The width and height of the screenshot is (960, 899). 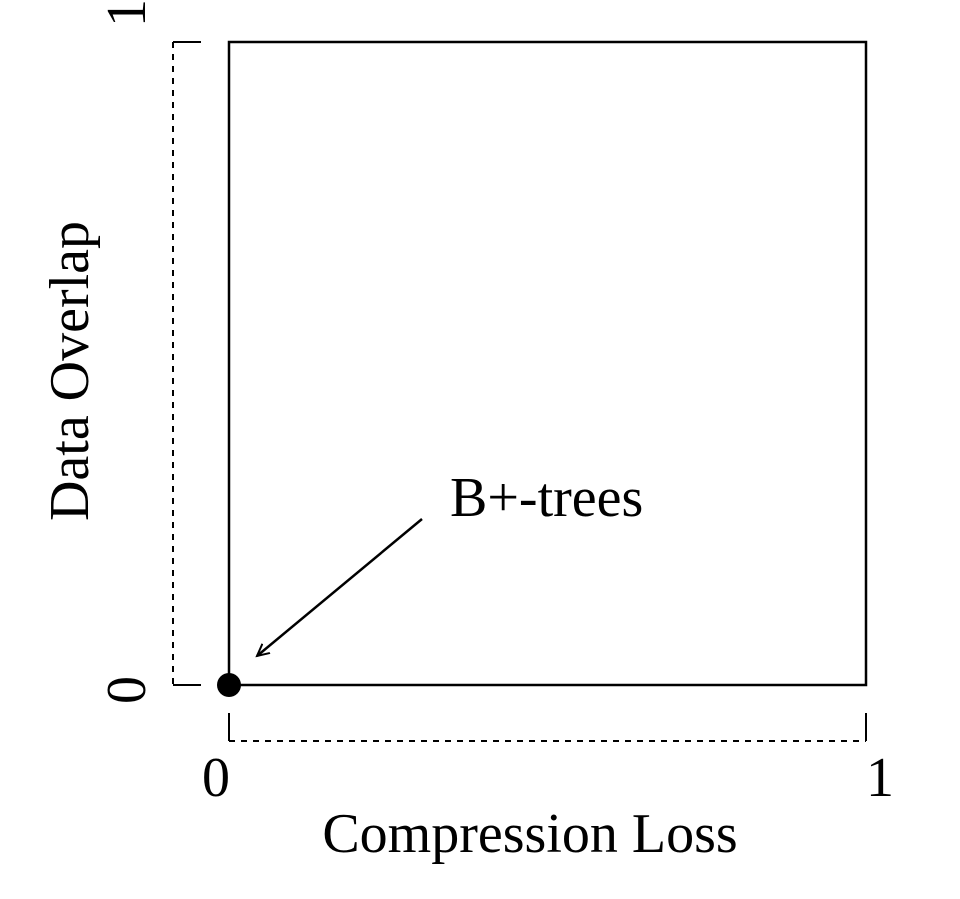 I want to click on annotation-label: B+-trees, so click(x=546, y=498).